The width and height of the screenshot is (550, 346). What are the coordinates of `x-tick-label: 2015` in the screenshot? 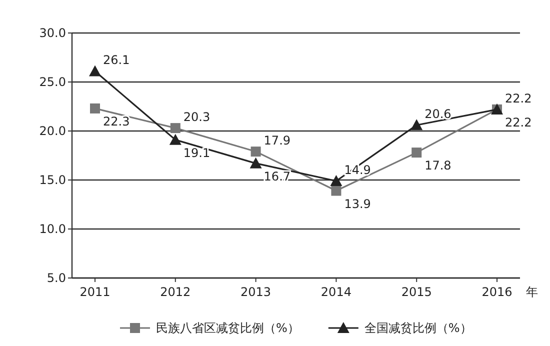 It's located at (416, 292).